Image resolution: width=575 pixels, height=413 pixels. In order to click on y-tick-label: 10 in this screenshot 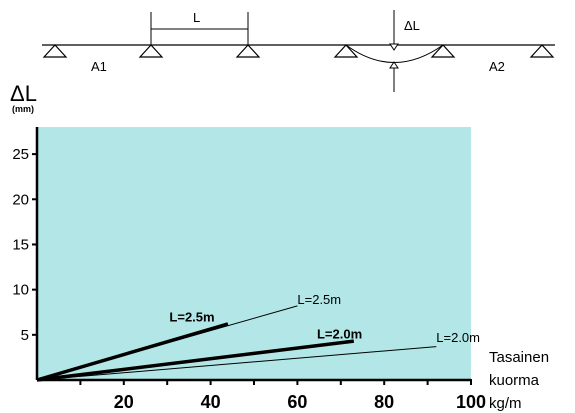, I will do `click(20, 290)`.